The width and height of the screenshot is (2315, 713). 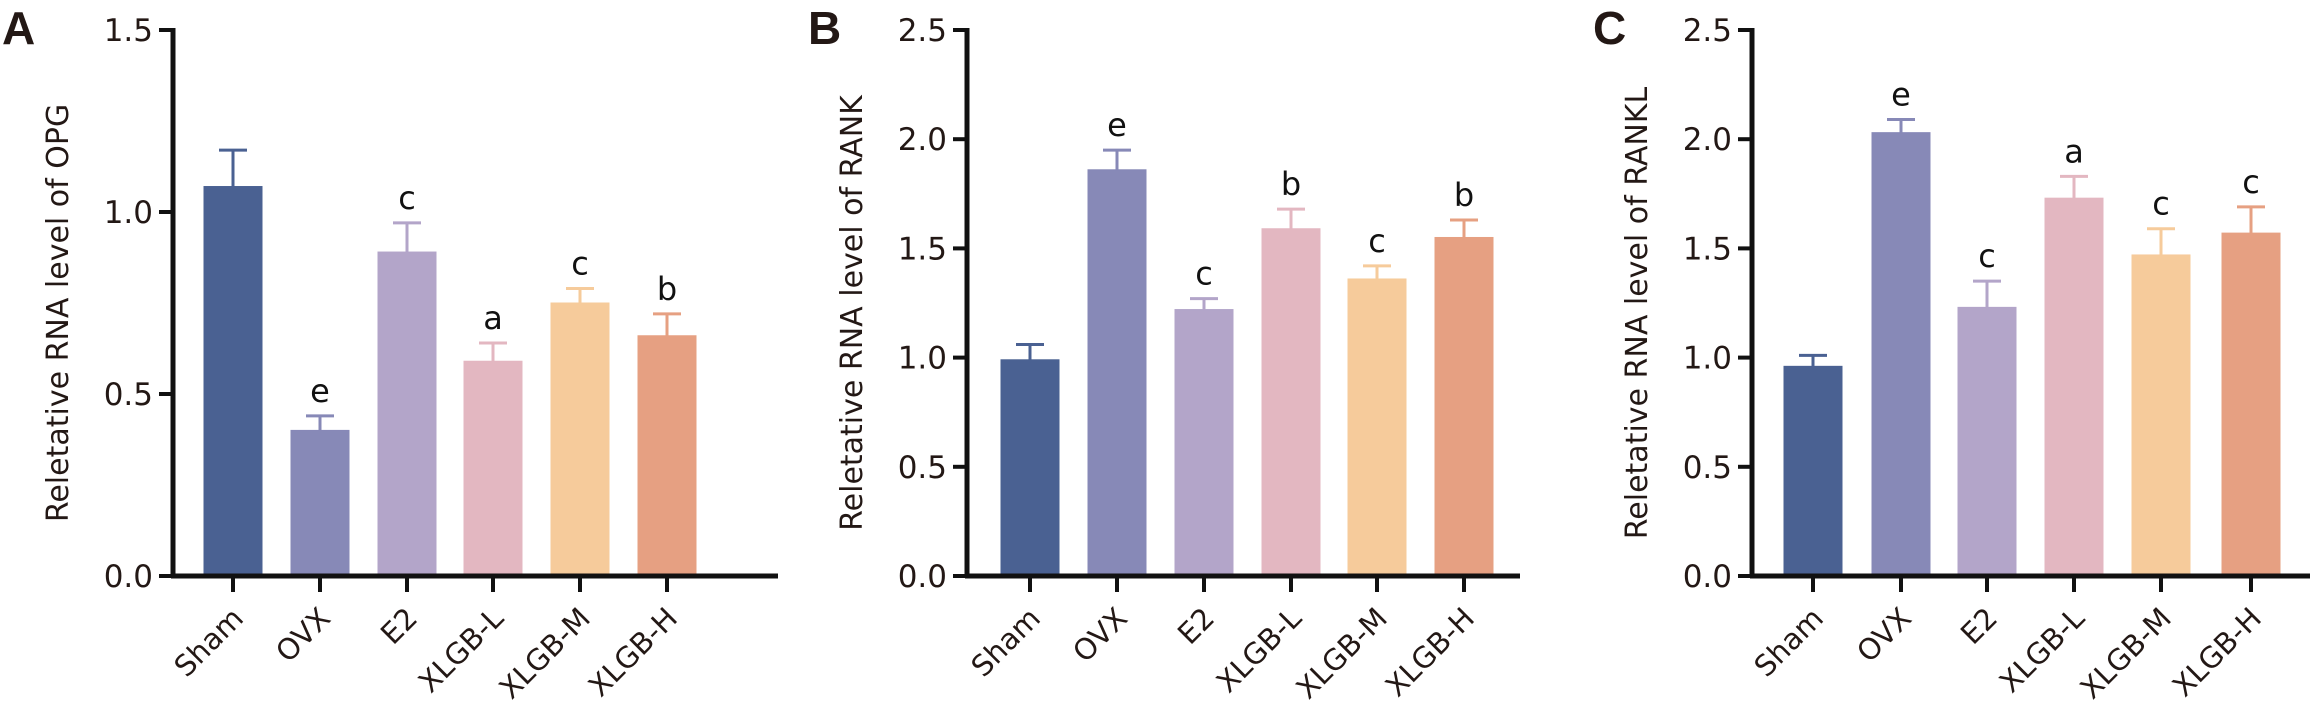 I want to click on panel-label: A, so click(x=18, y=28).